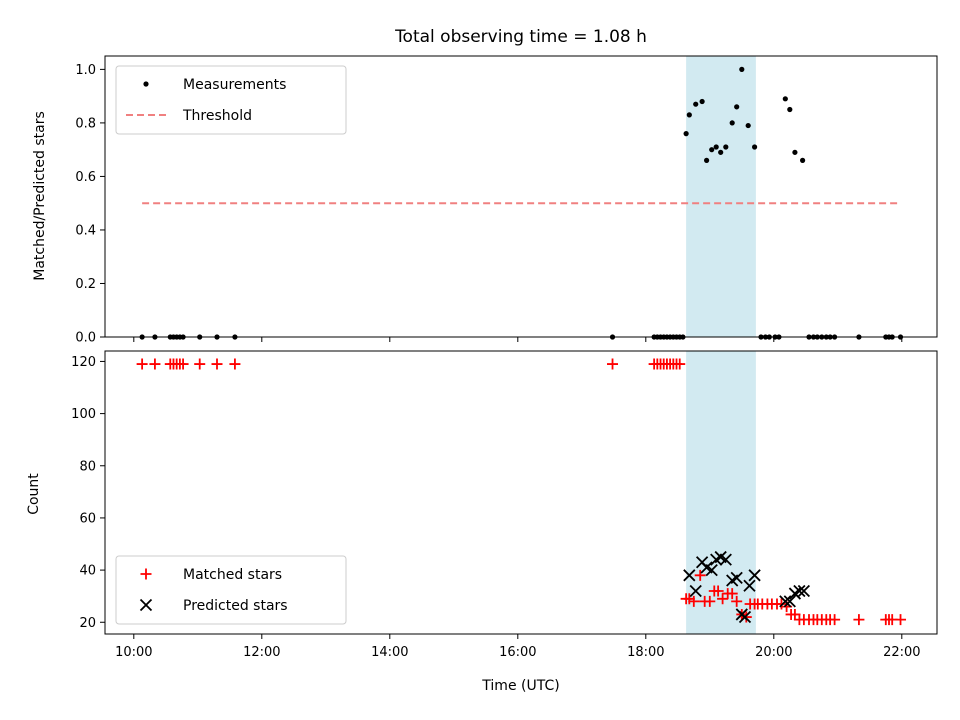  Describe the element at coordinates (133, 652) in the screenshot. I see `x-tick-label: 10:00` at that location.